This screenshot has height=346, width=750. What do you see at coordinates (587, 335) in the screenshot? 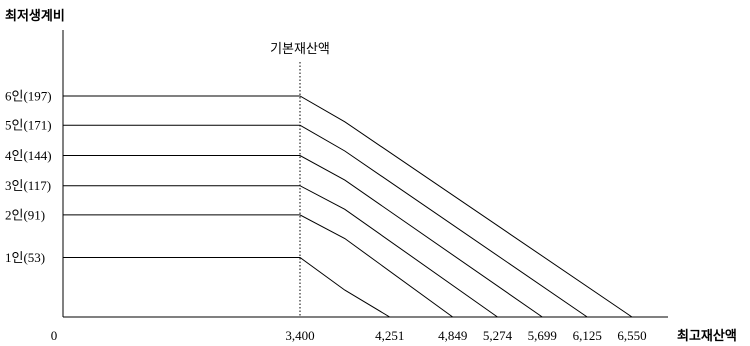
I see `x-tick-label: 6,125` at bounding box center [587, 335].